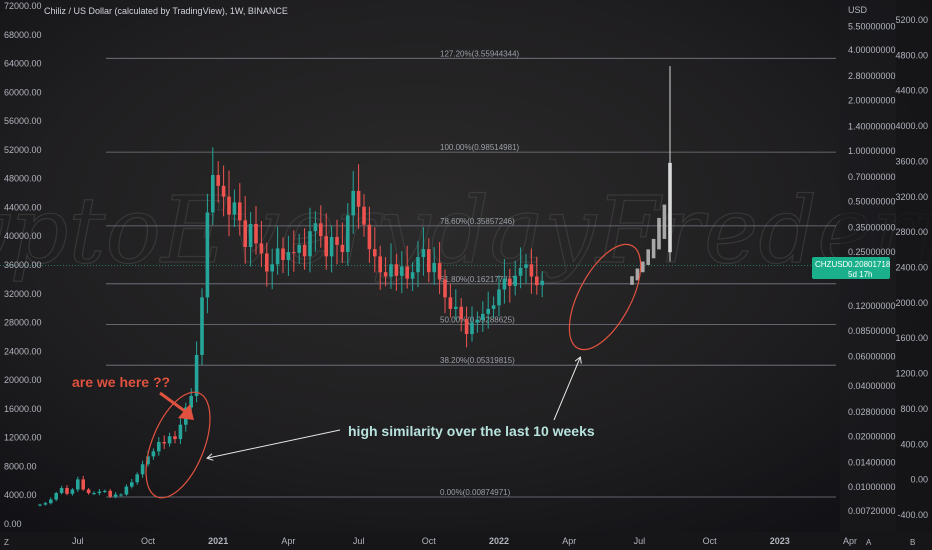 This screenshot has height=550, width=932. Describe the element at coordinates (872, 252) in the screenshot. I see `right-axis-tick: 0.25000000` at that location.